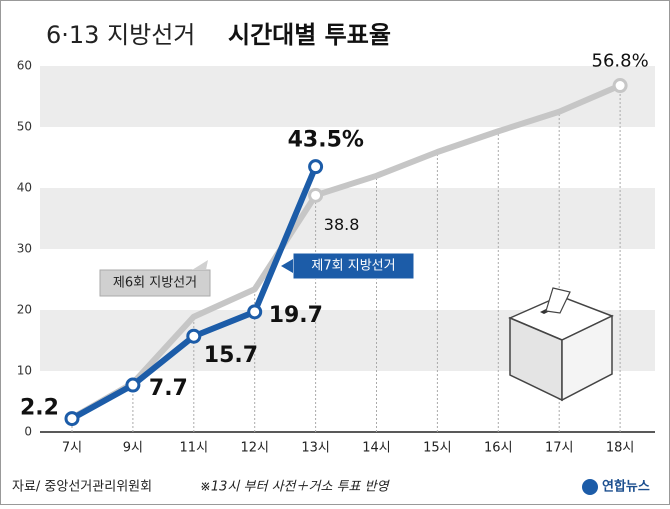 The image size is (670, 509). I want to click on legend-label: 제6회 지방선거, so click(155, 283).